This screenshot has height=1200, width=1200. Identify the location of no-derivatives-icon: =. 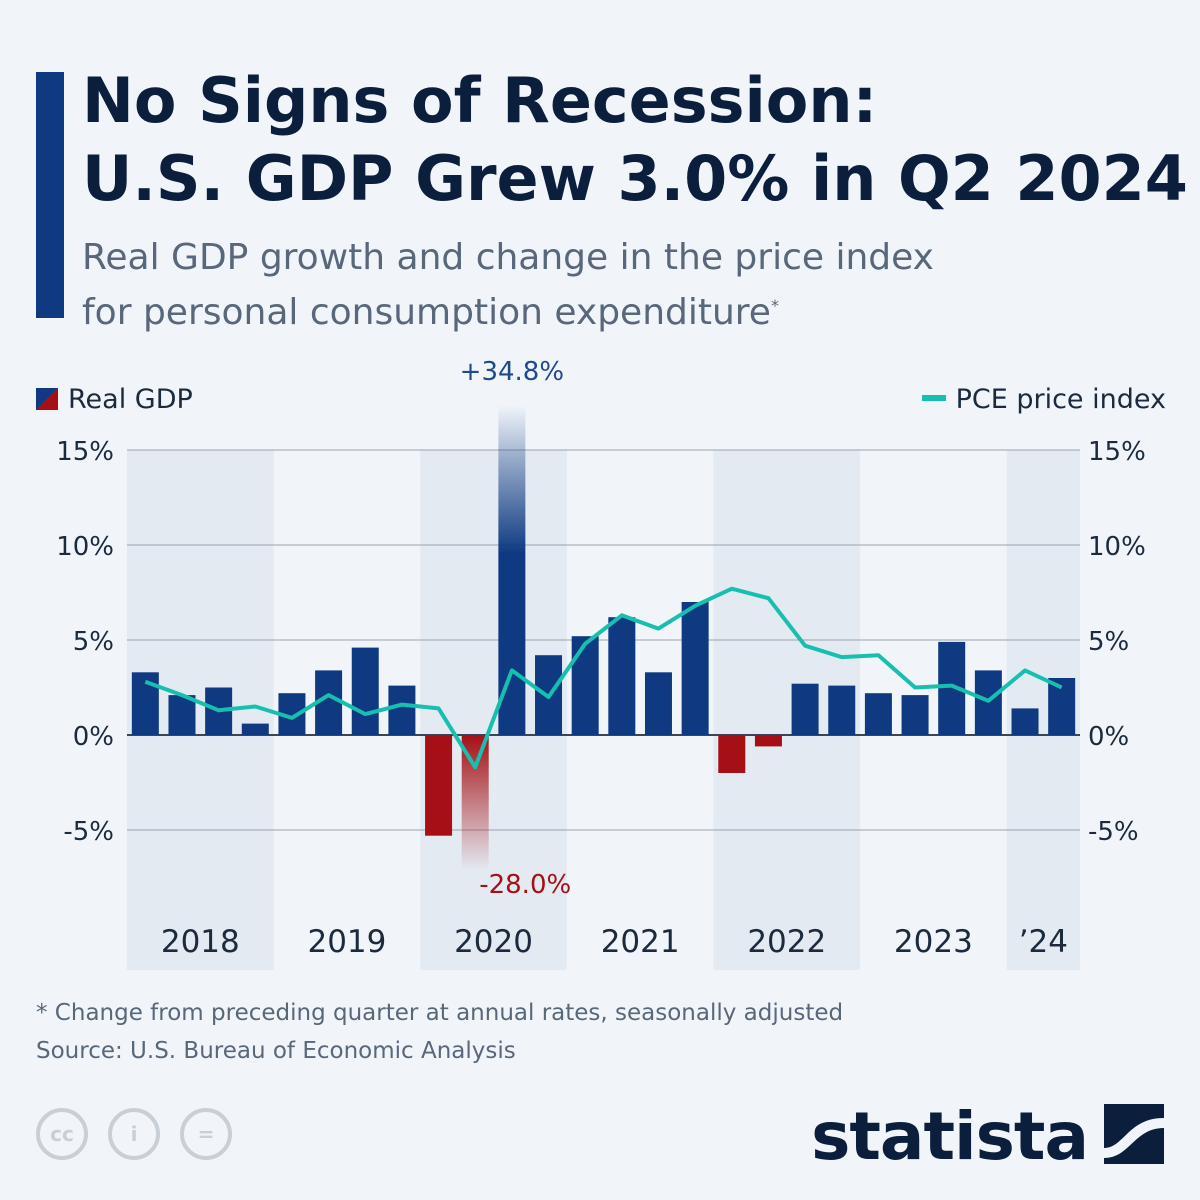
(206, 1134).